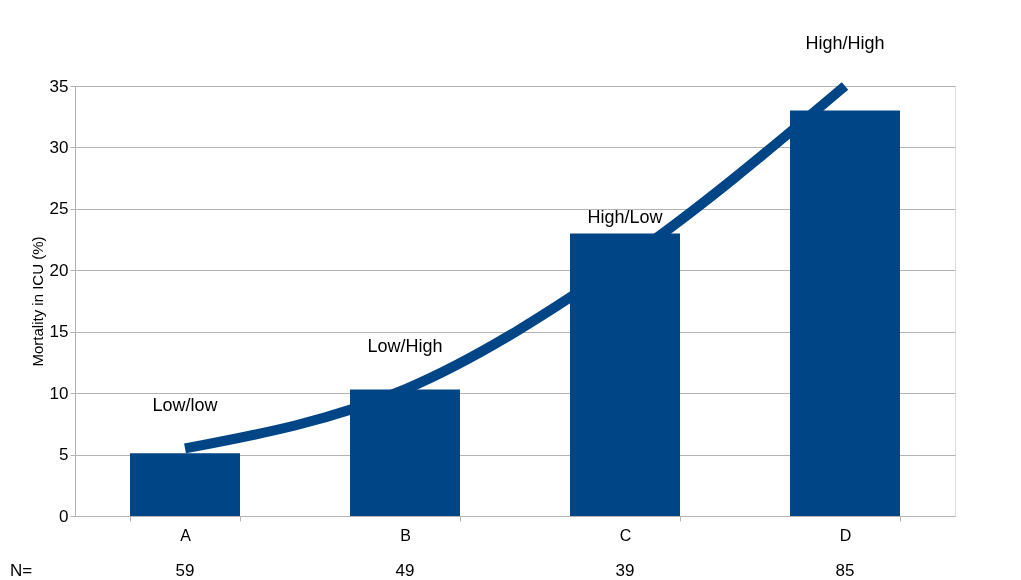 The image size is (1021, 580). What do you see at coordinates (845, 570) in the screenshot?
I see `text: 85` at bounding box center [845, 570].